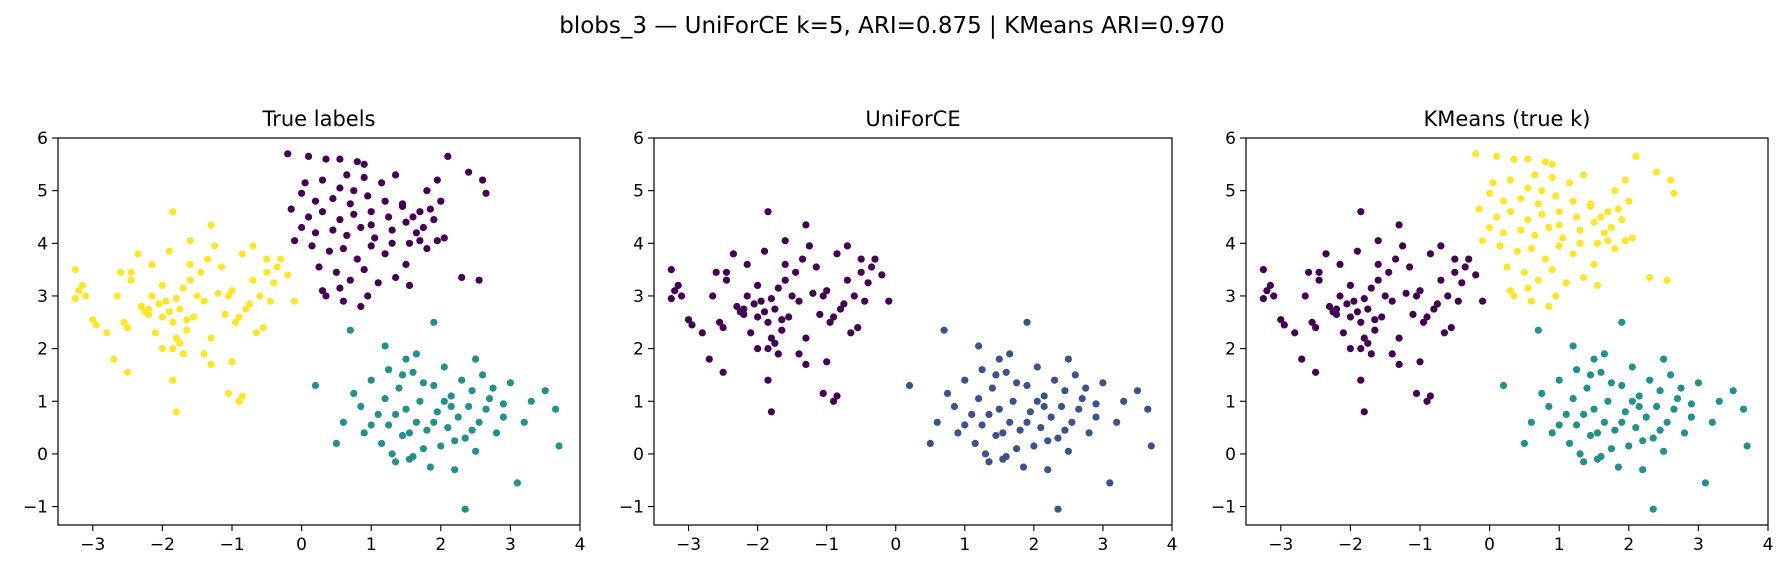 This screenshot has height=576, width=1784. I want to click on y-tick-label: 2, so click(1230, 350).